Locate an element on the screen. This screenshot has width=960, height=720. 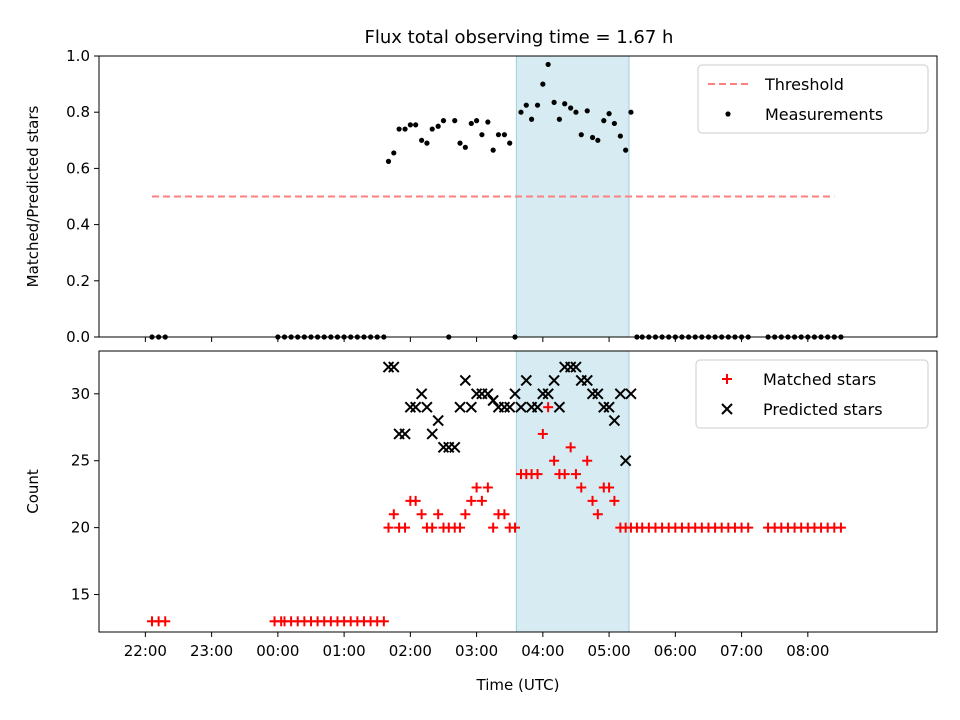
count-xtick-label: 06:00 is located at coordinates (675, 651).